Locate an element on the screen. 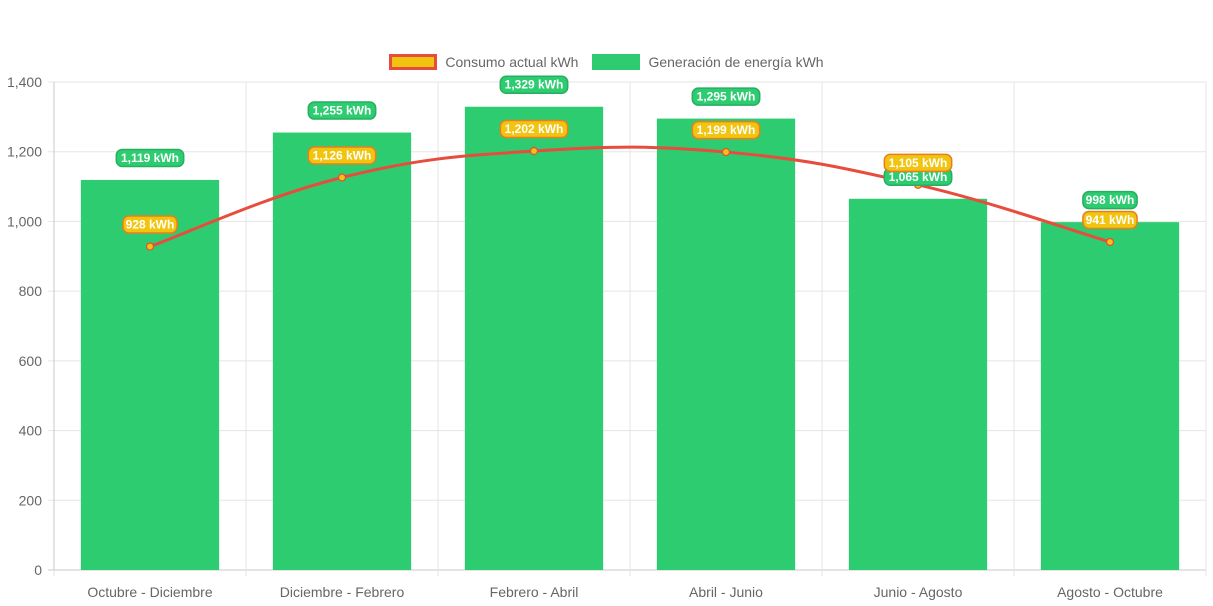 This screenshot has width=1213, height=606. data-label-consumo-text: 1,105 kWh is located at coordinates (918, 163).